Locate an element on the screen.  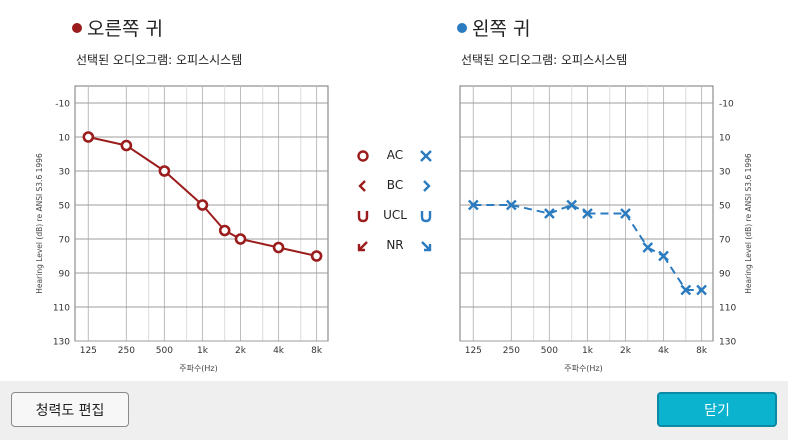
legend-label-nr: NR is located at coordinates (395, 245).